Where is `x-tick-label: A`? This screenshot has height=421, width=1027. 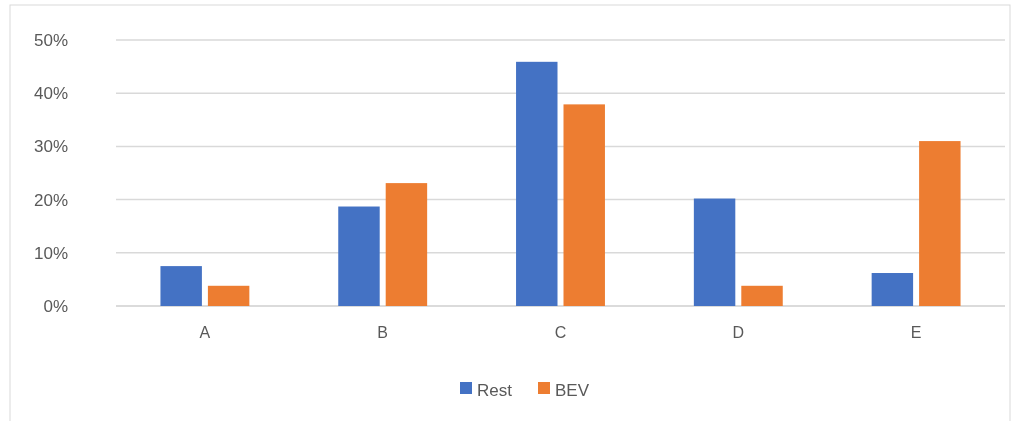
x-tick-label: A is located at coordinates (205, 332).